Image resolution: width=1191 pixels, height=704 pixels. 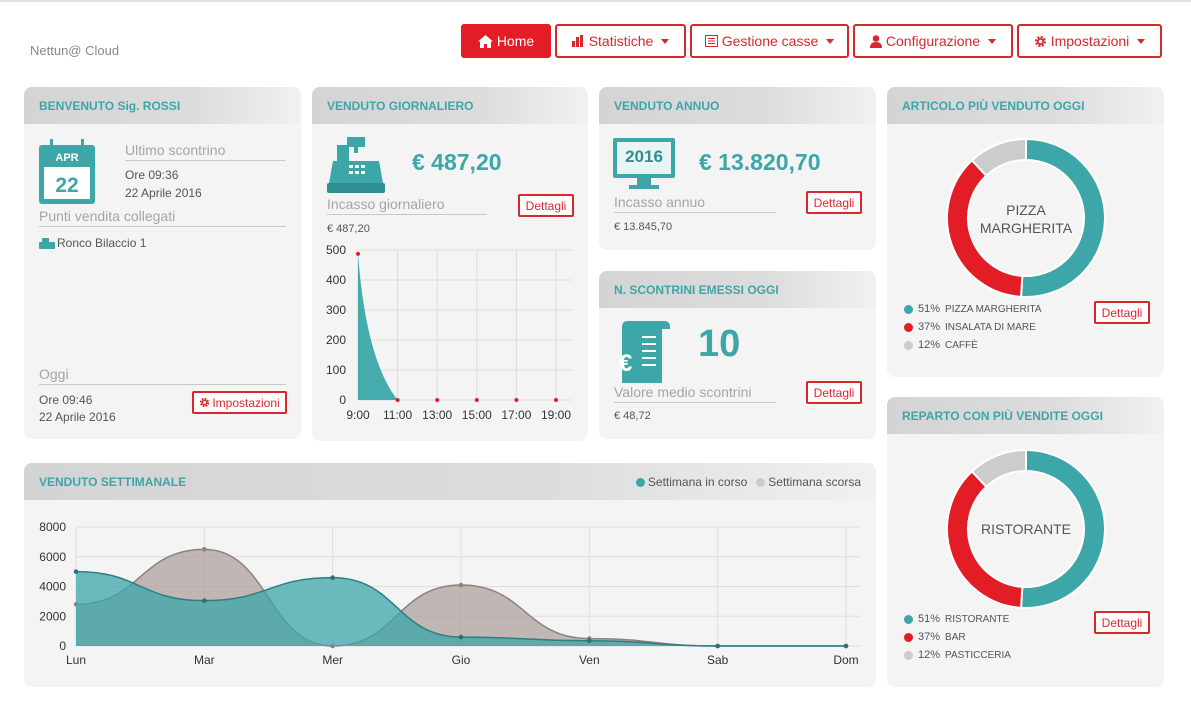 What do you see at coordinates (1025, 415) in the screenshot?
I see `top-department-panel-header: REPARTO CON PIÙ VENDITE OGGI` at bounding box center [1025, 415].